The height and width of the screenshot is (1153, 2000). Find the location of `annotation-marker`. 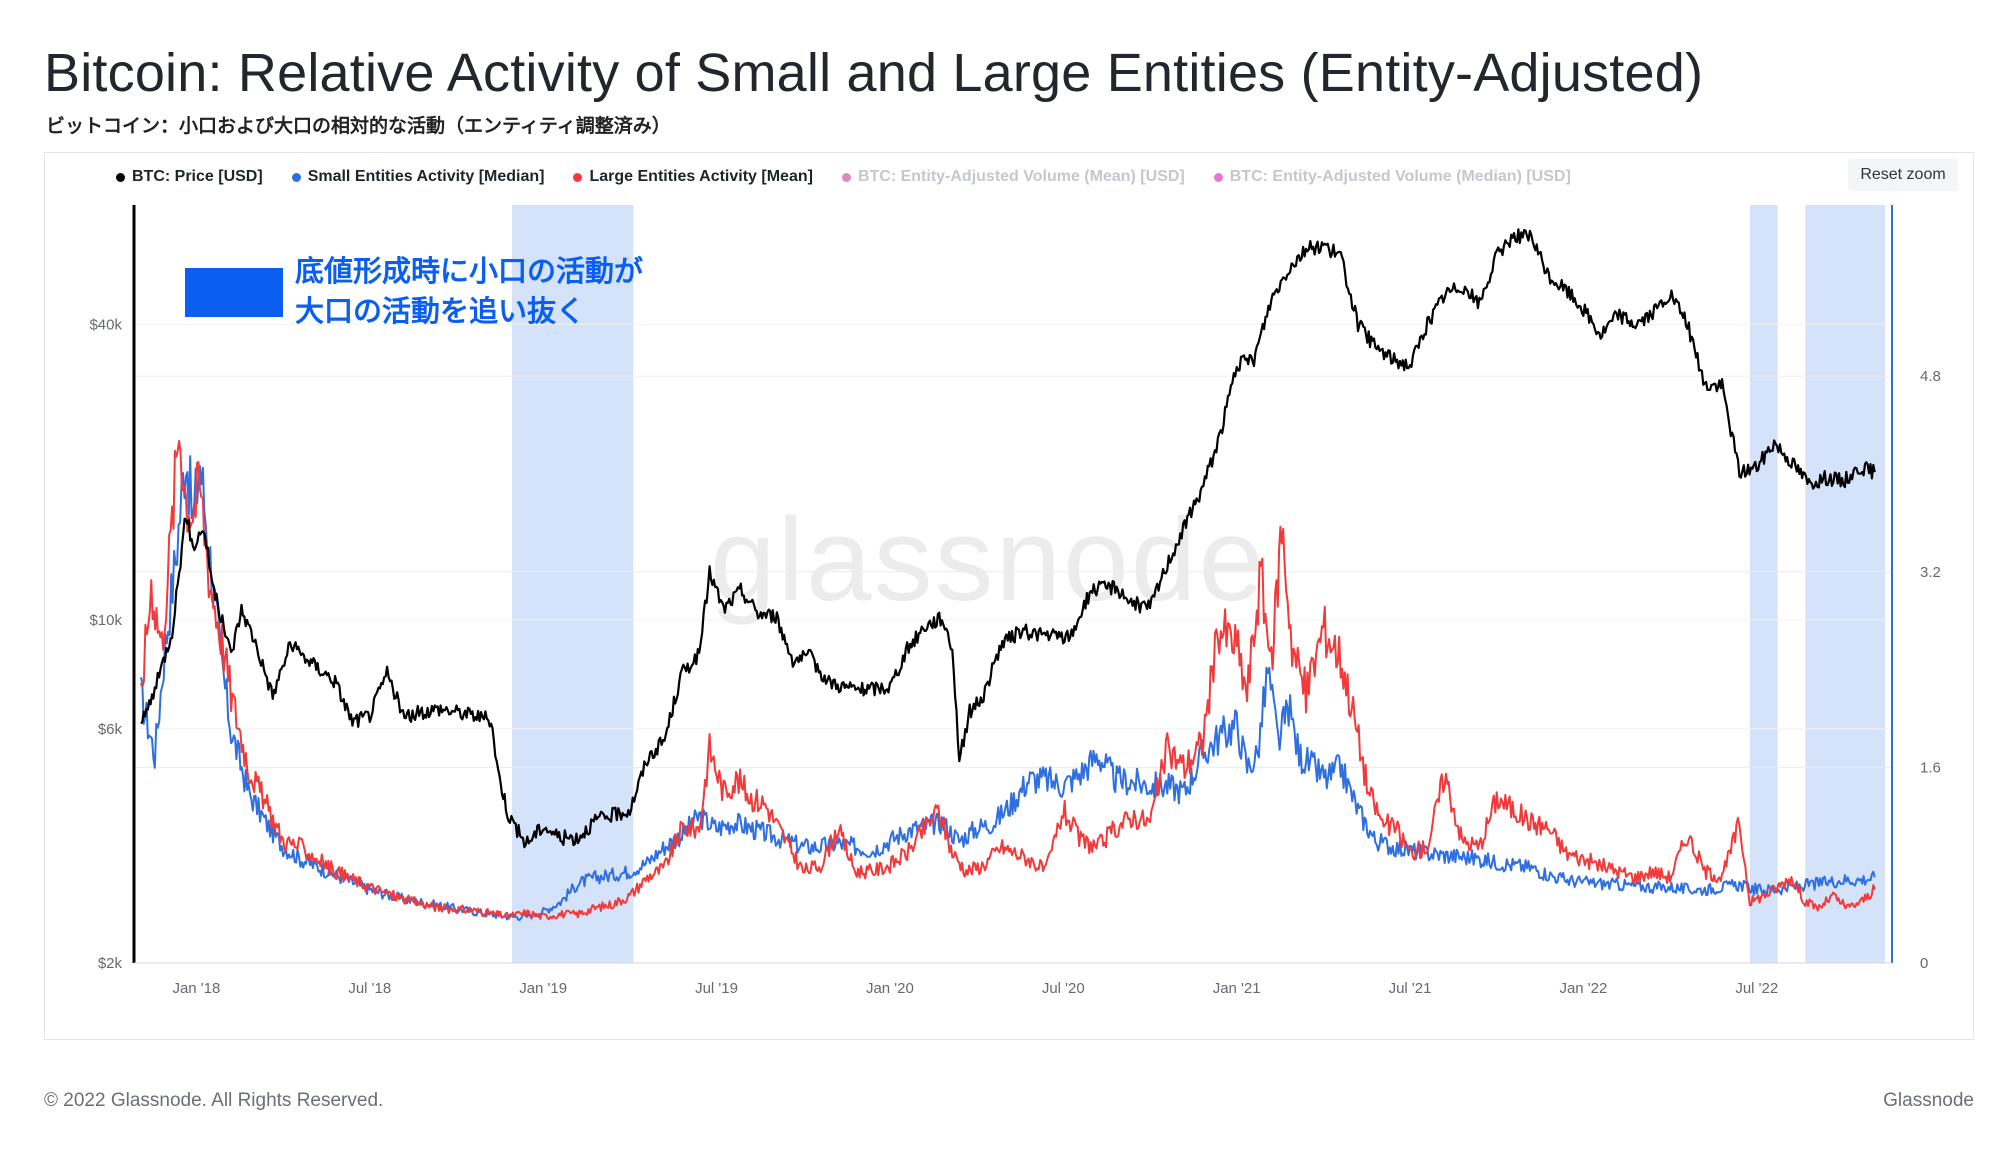

annotation-marker is located at coordinates (234, 292).